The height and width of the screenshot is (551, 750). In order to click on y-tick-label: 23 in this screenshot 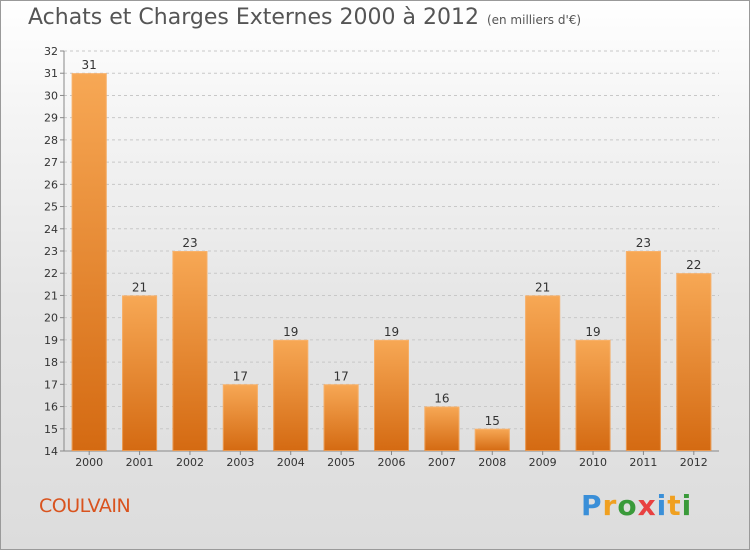, I will do `click(51, 251)`.